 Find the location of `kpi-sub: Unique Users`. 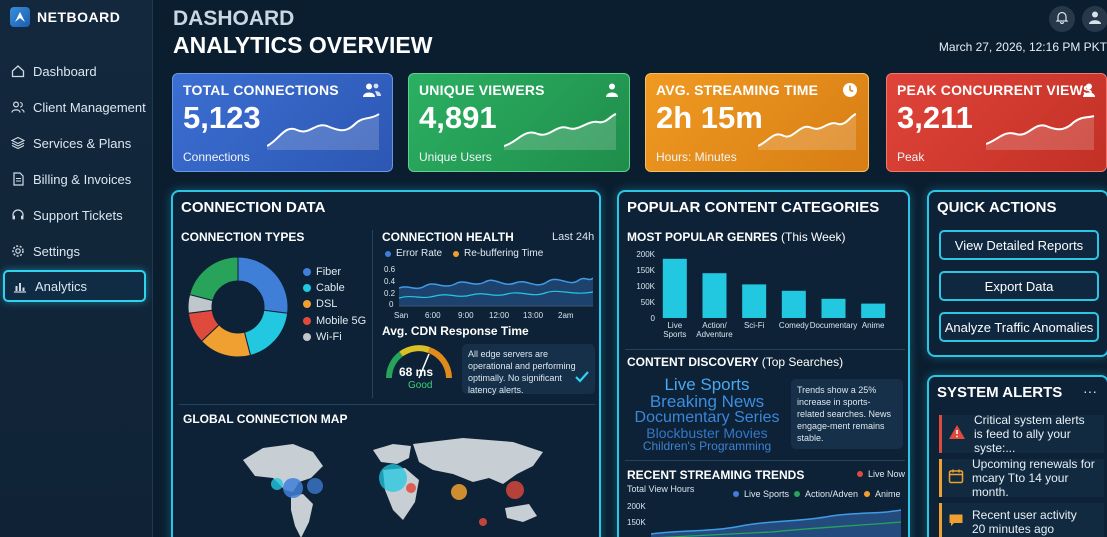

kpi-sub: Unique Users is located at coordinates (455, 157).